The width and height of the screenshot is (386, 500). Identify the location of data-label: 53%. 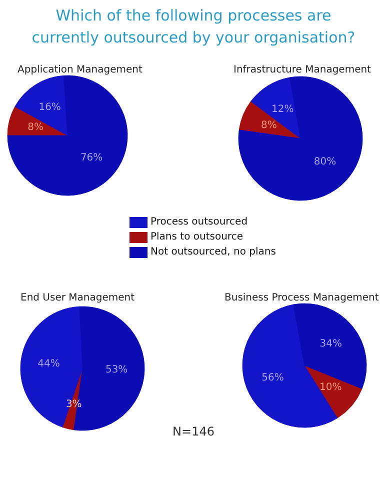
(116, 370).